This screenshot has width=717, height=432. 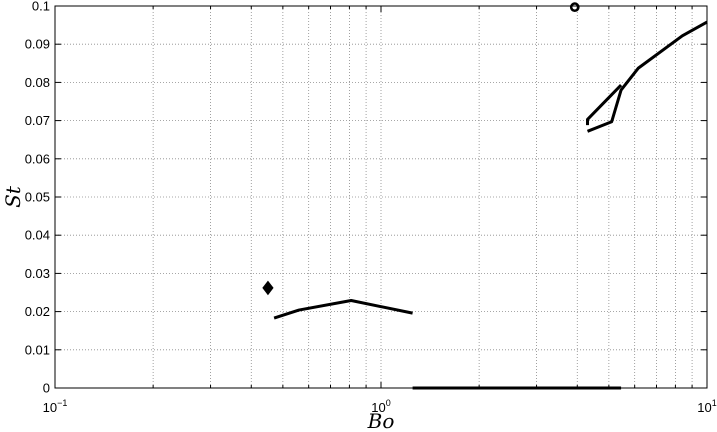 I want to click on circle-marker, so click(x=574, y=7).